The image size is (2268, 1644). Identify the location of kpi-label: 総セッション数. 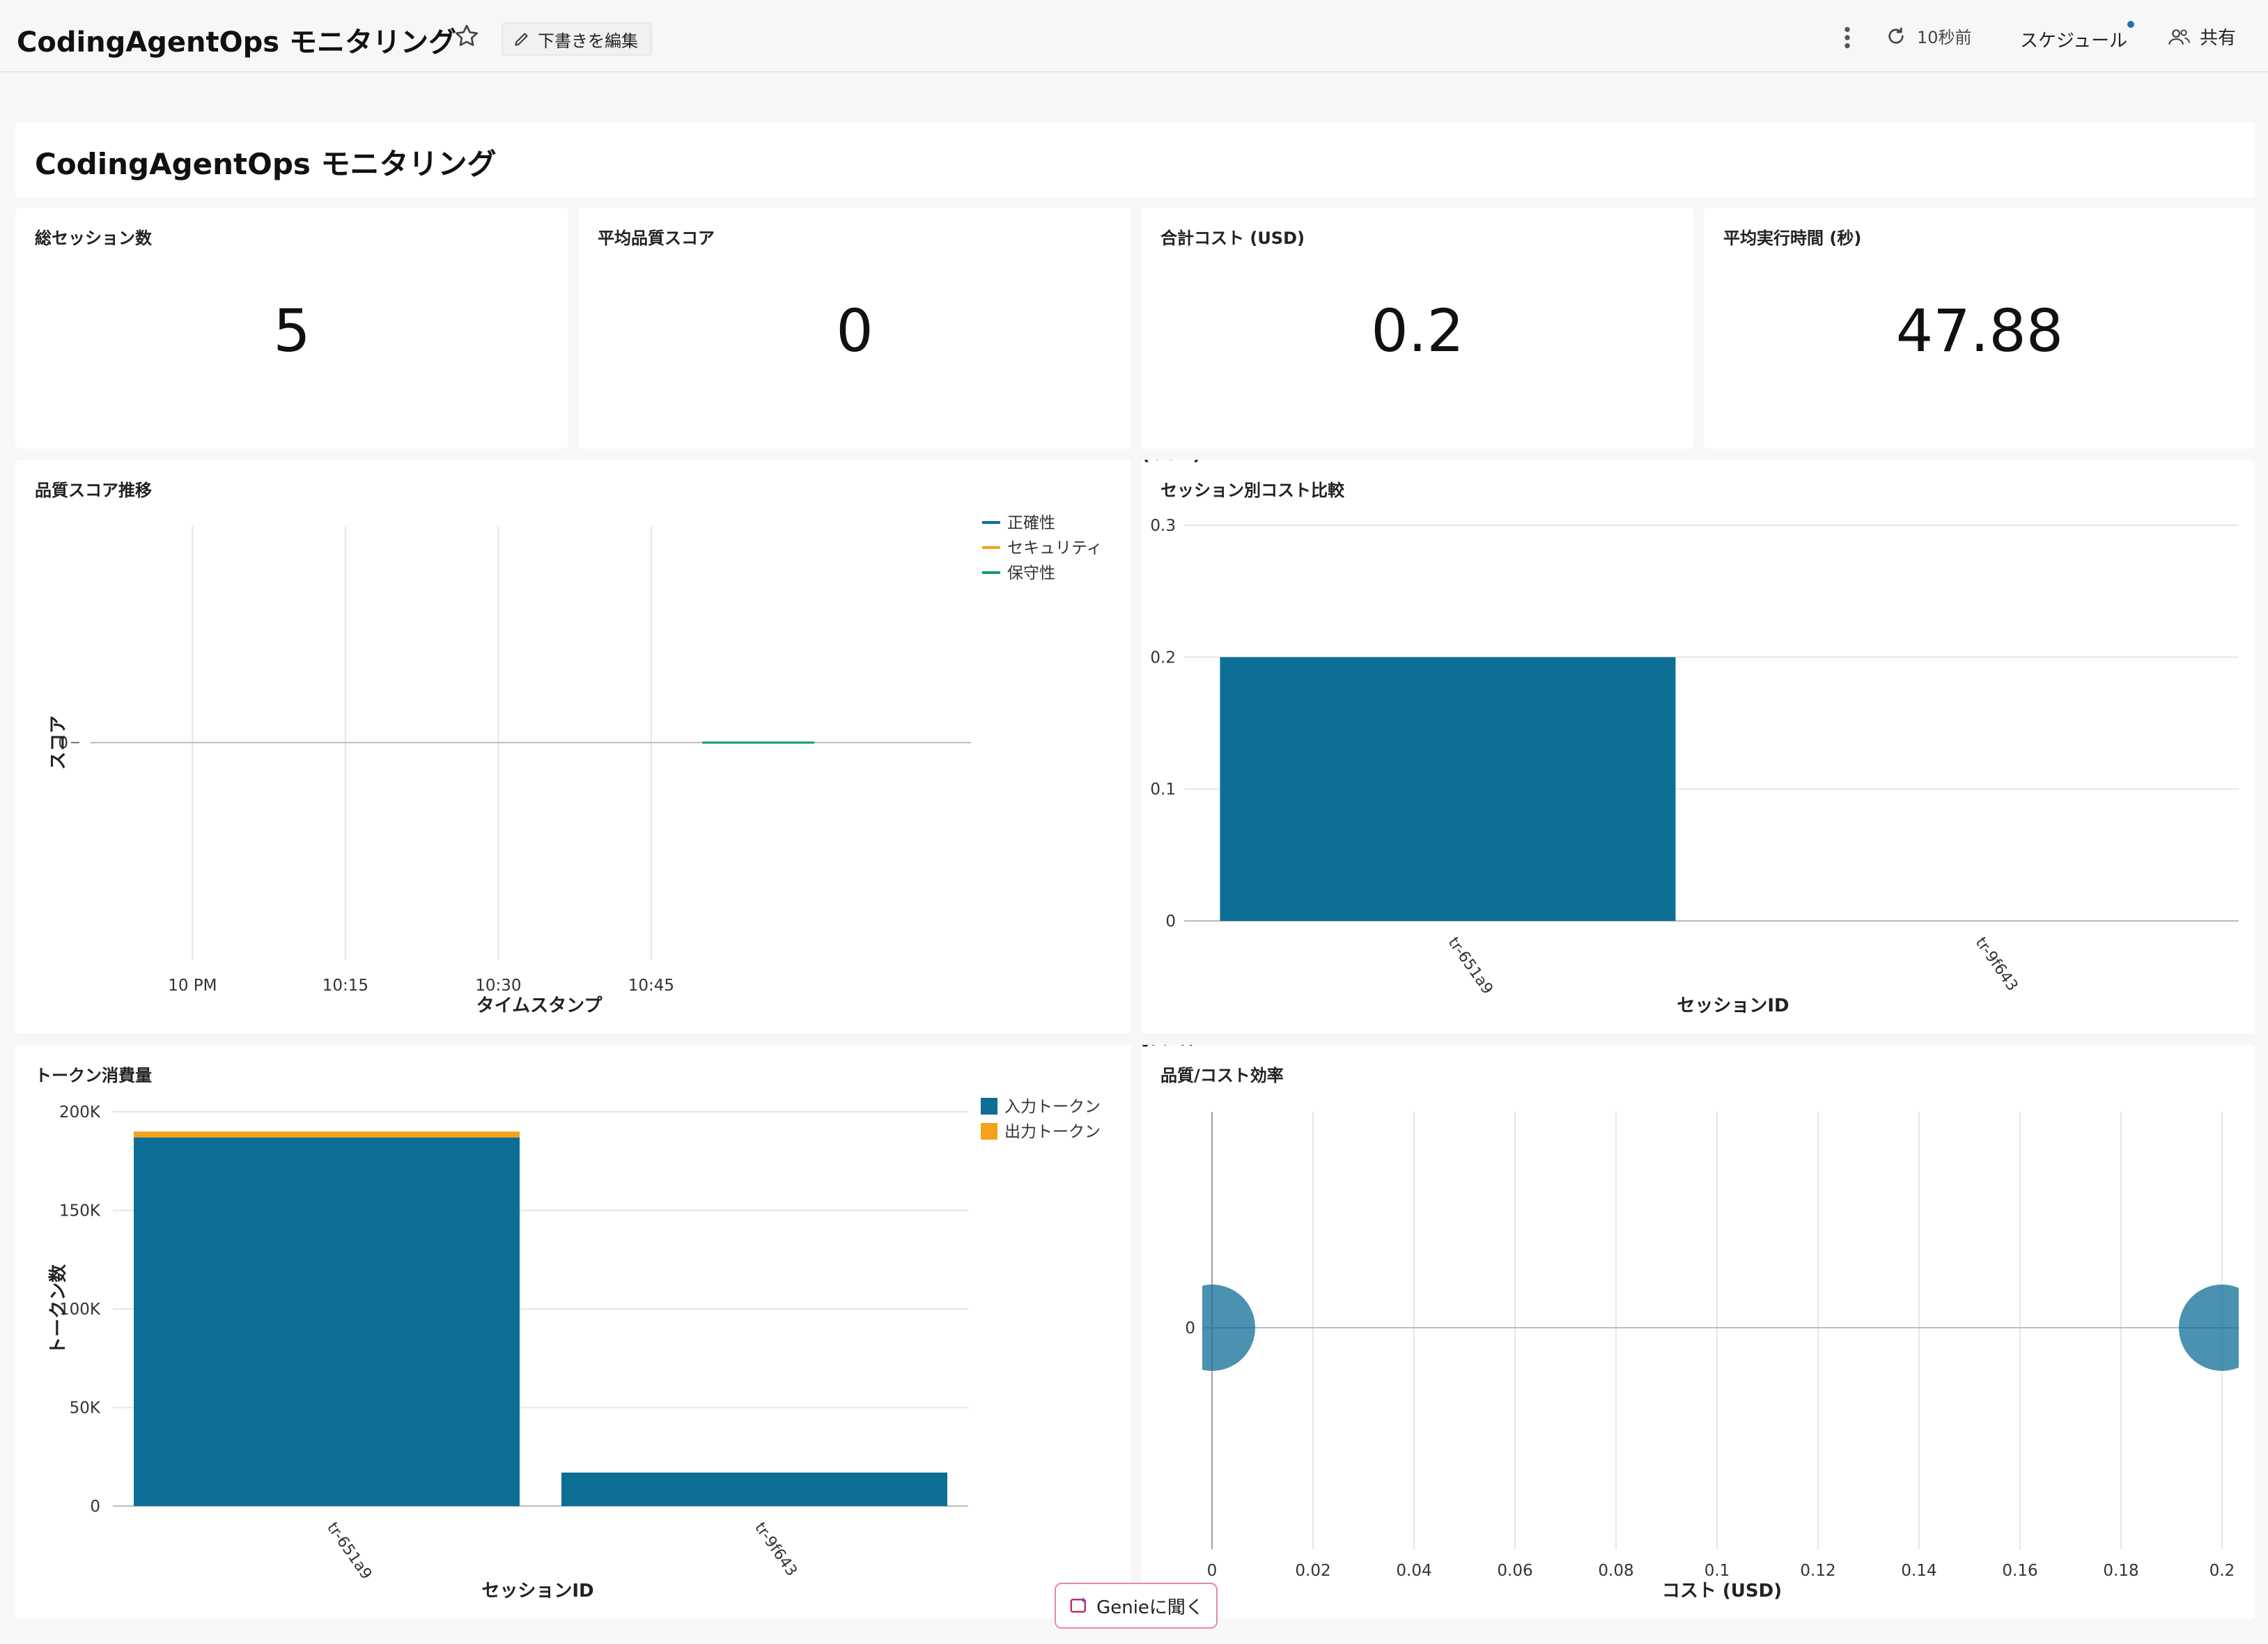
(93, 238).